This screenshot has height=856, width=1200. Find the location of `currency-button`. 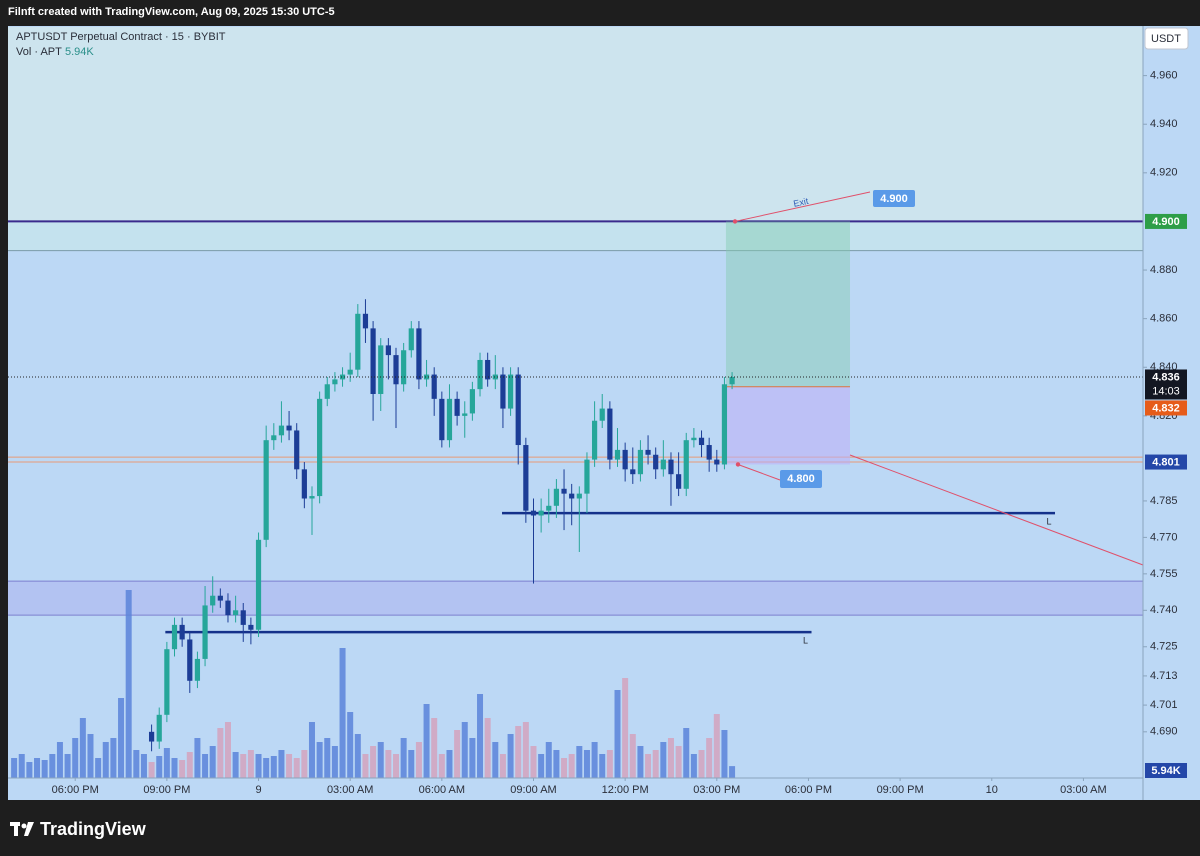

currency-button is located at coordinates (1166, 38).